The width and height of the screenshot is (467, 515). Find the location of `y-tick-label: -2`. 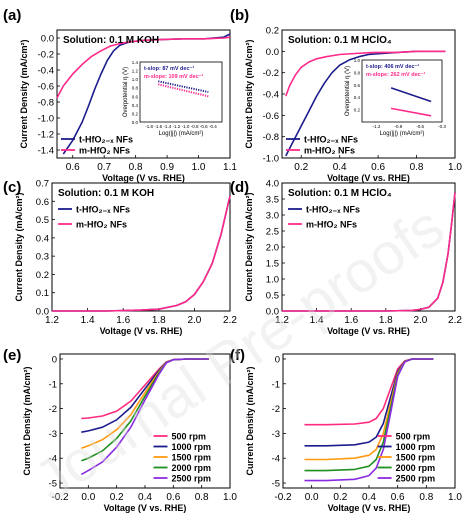

y-tick-label: -2 is located at coordinates (53, 409).